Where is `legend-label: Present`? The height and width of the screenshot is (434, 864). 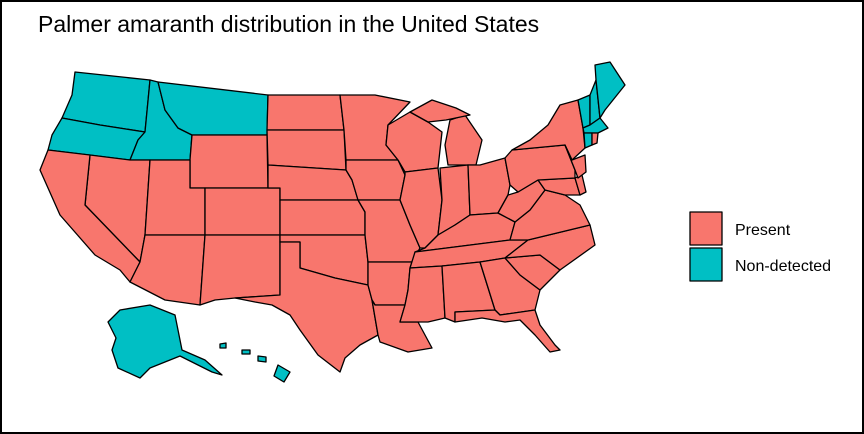 legend-label: Present is located at coordinates (763, 230).